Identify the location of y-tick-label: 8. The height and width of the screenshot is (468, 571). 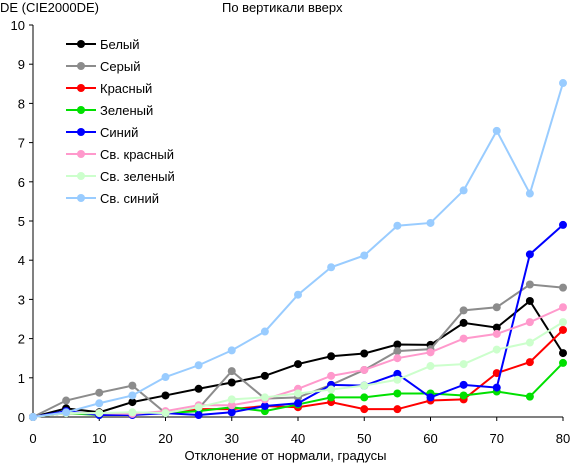
(21, 103).